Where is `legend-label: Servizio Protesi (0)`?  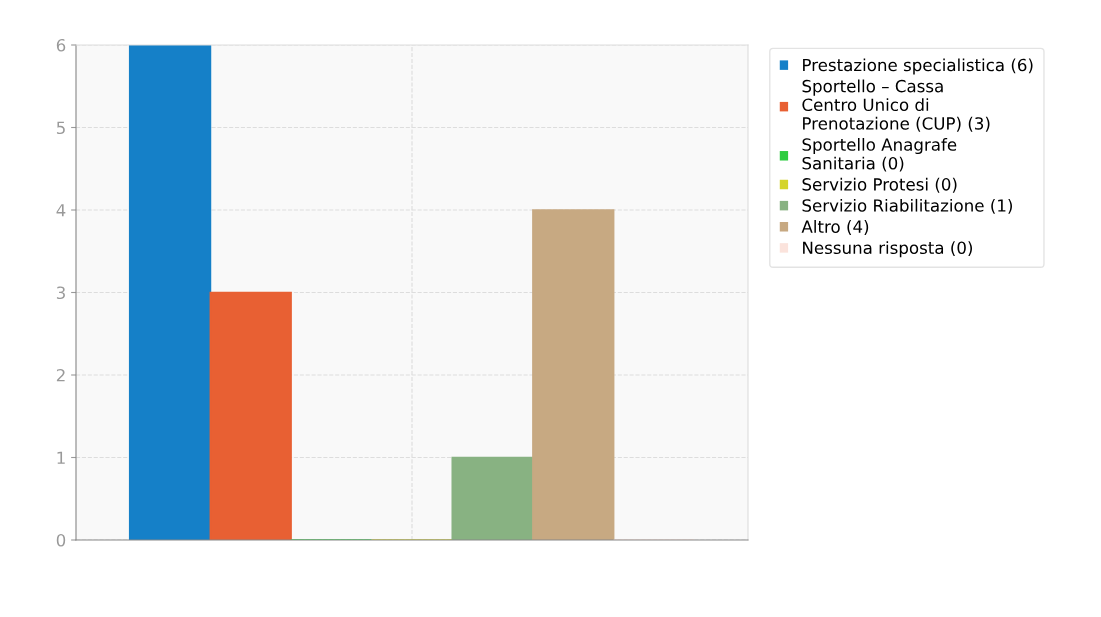 legend-label: Servizio Protesi (0) is located at coordinates (879, 185).